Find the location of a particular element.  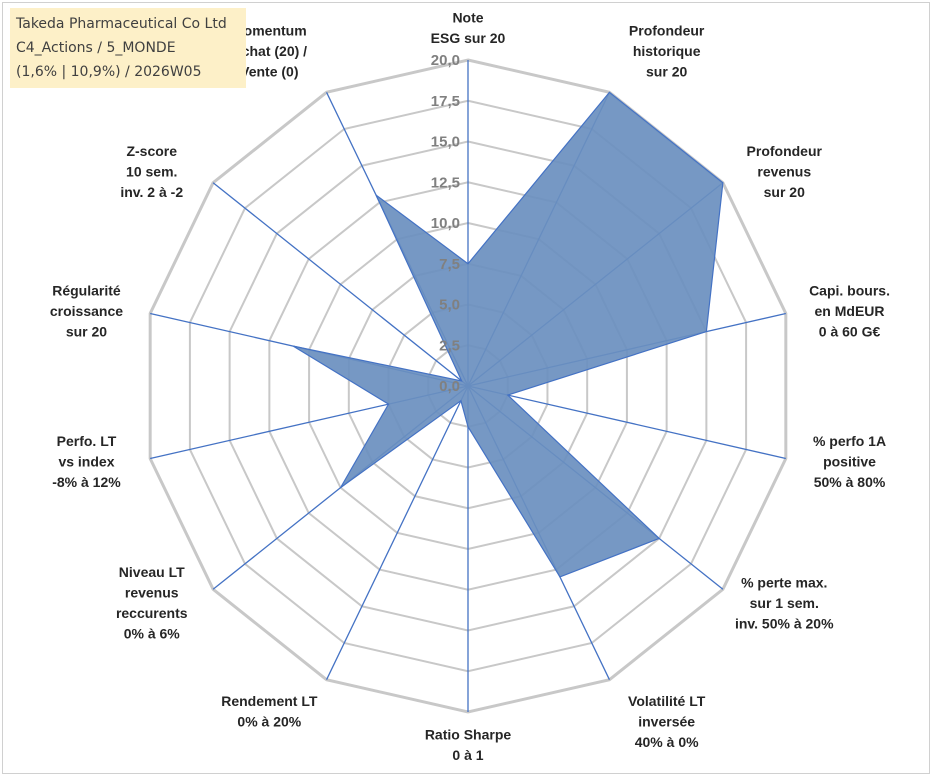

chart-title-company: Takeda Pharmaceutical Co Ltd is located at coordinates (121, 24).